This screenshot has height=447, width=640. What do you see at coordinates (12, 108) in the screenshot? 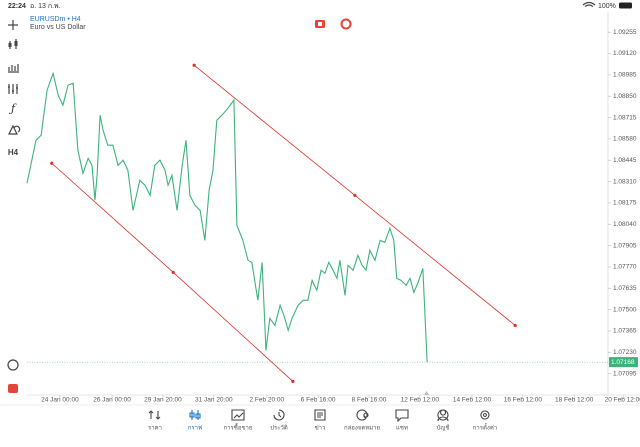
I see `function-tool: ƒ` at bounding box center [12, 108].